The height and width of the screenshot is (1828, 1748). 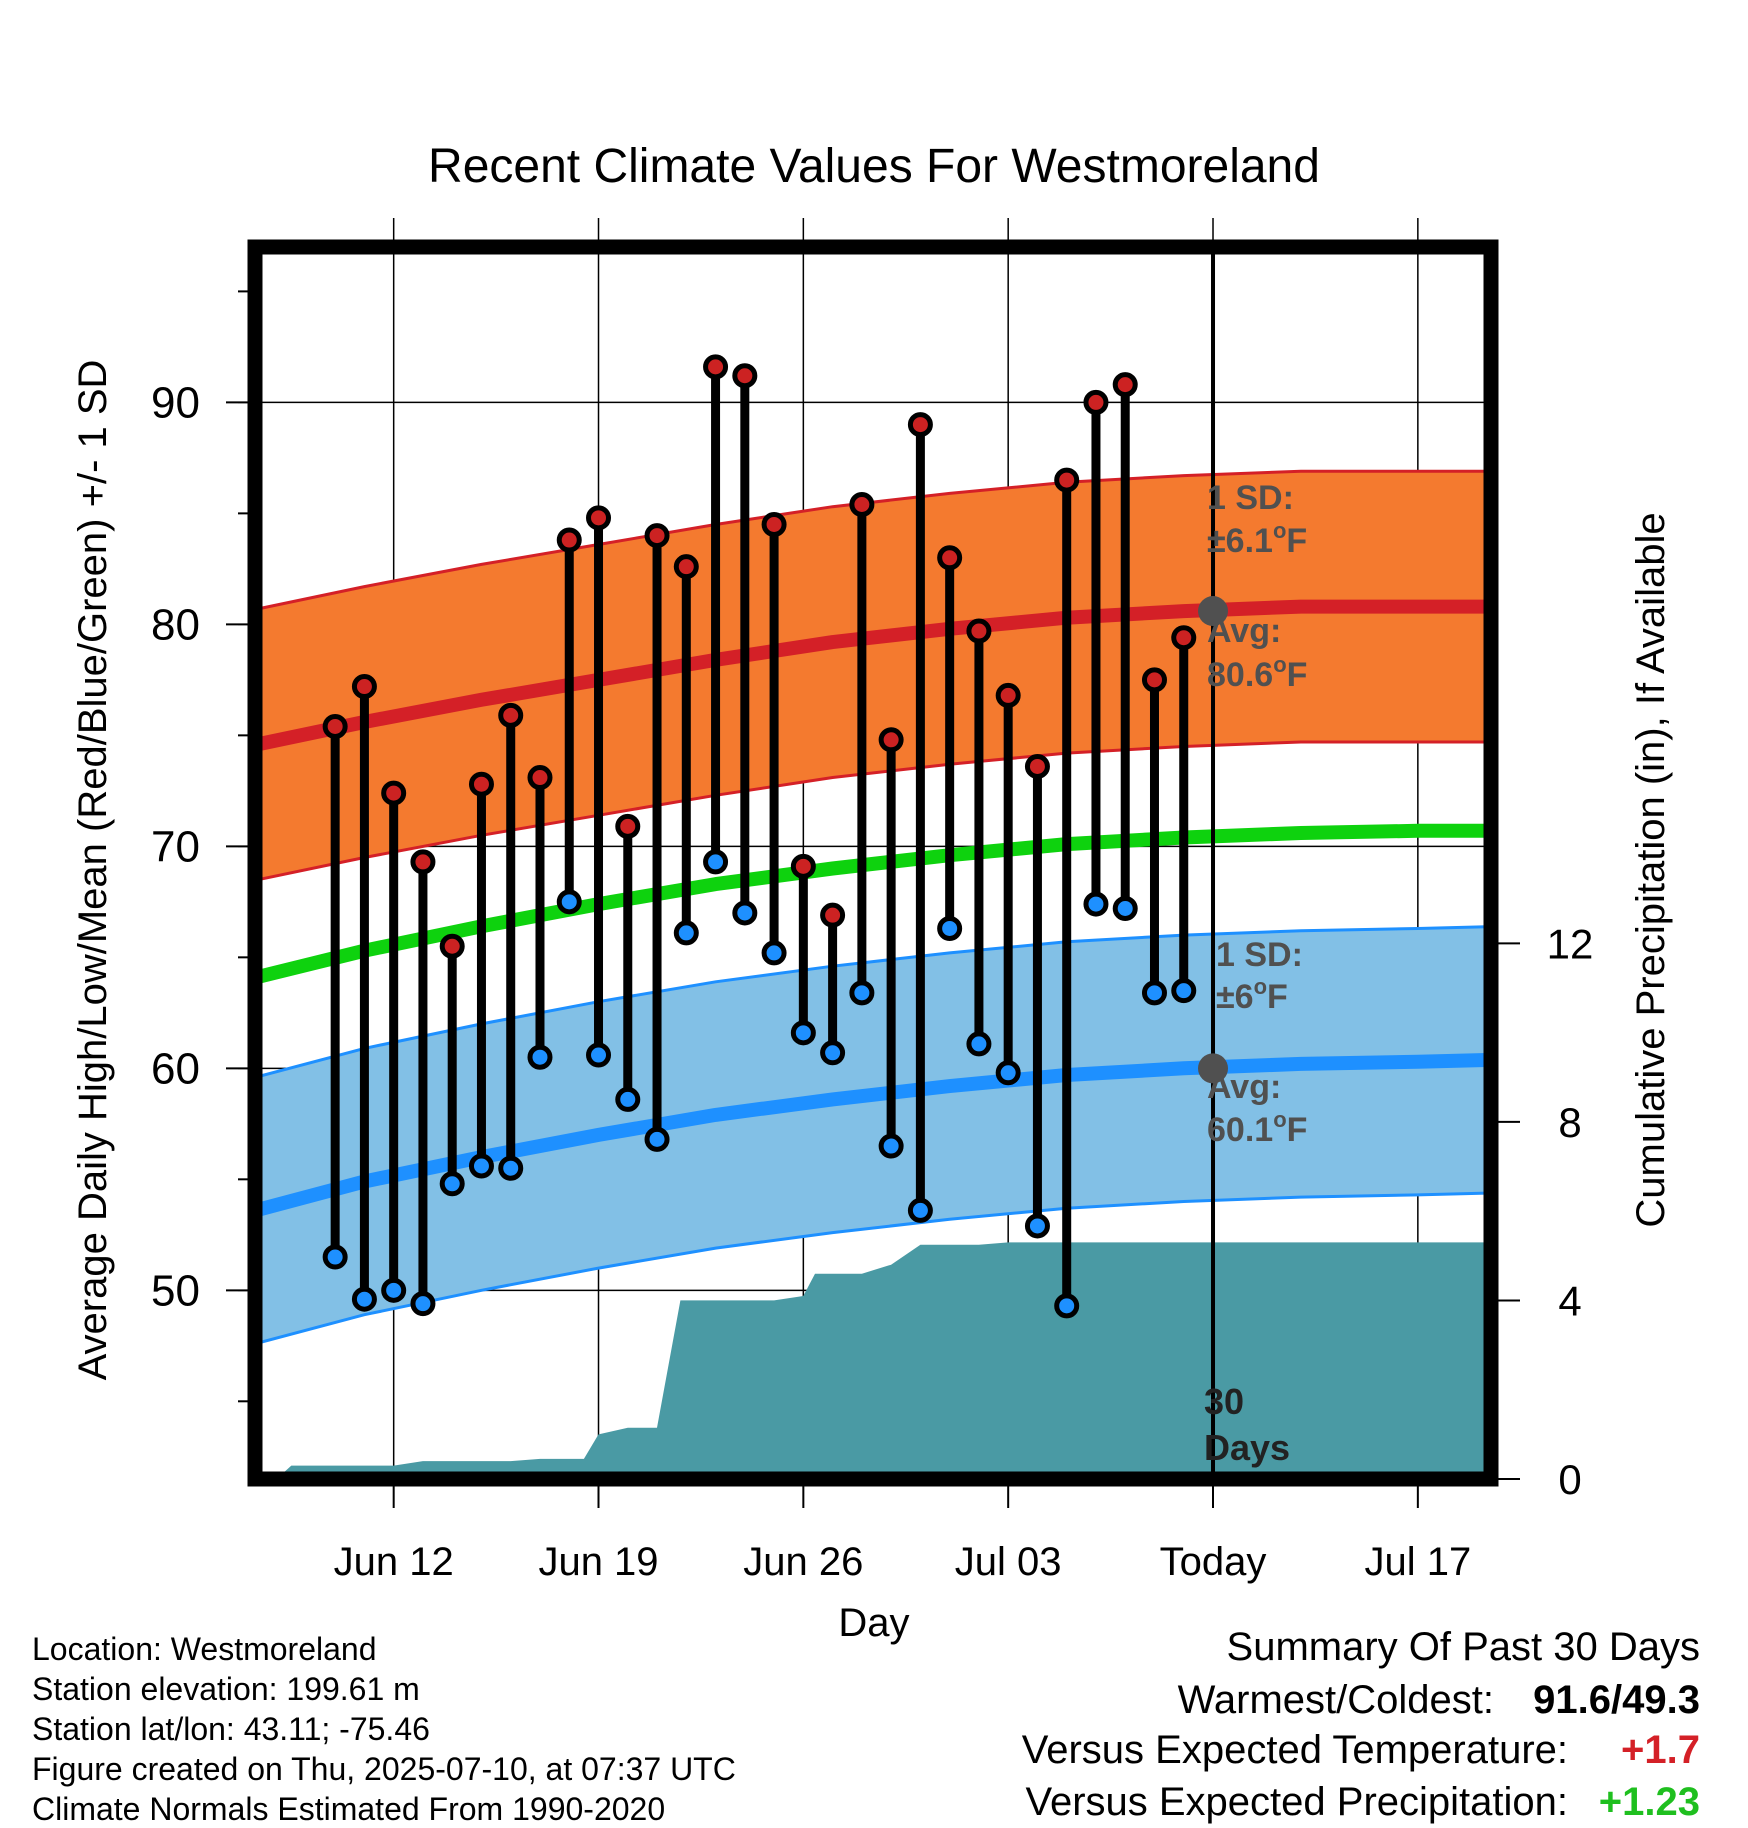 What do you see at coordinates (873, 1623) in the screenshot?
I see `x-axis-label: Day` at bounding box center [873, 1623].